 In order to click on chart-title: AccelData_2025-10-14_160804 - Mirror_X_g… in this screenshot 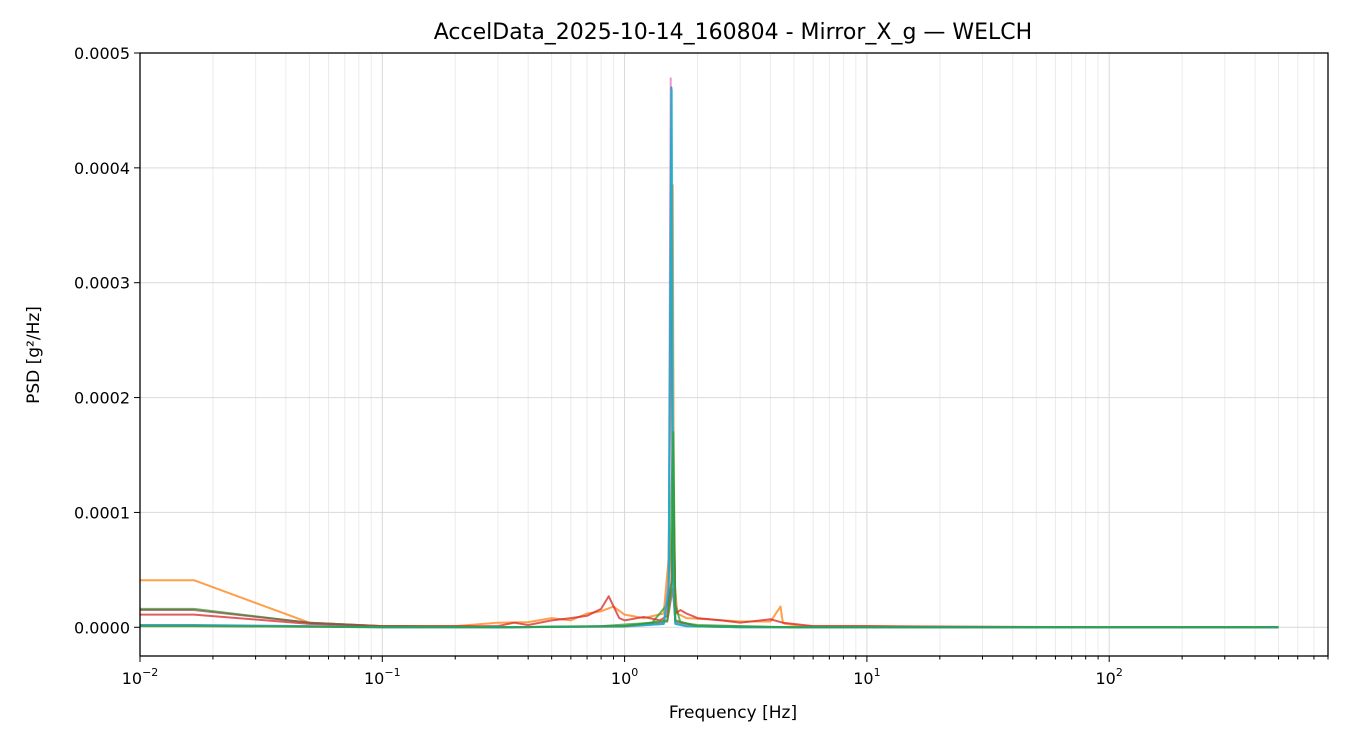, I will do `click(733, 32)`.